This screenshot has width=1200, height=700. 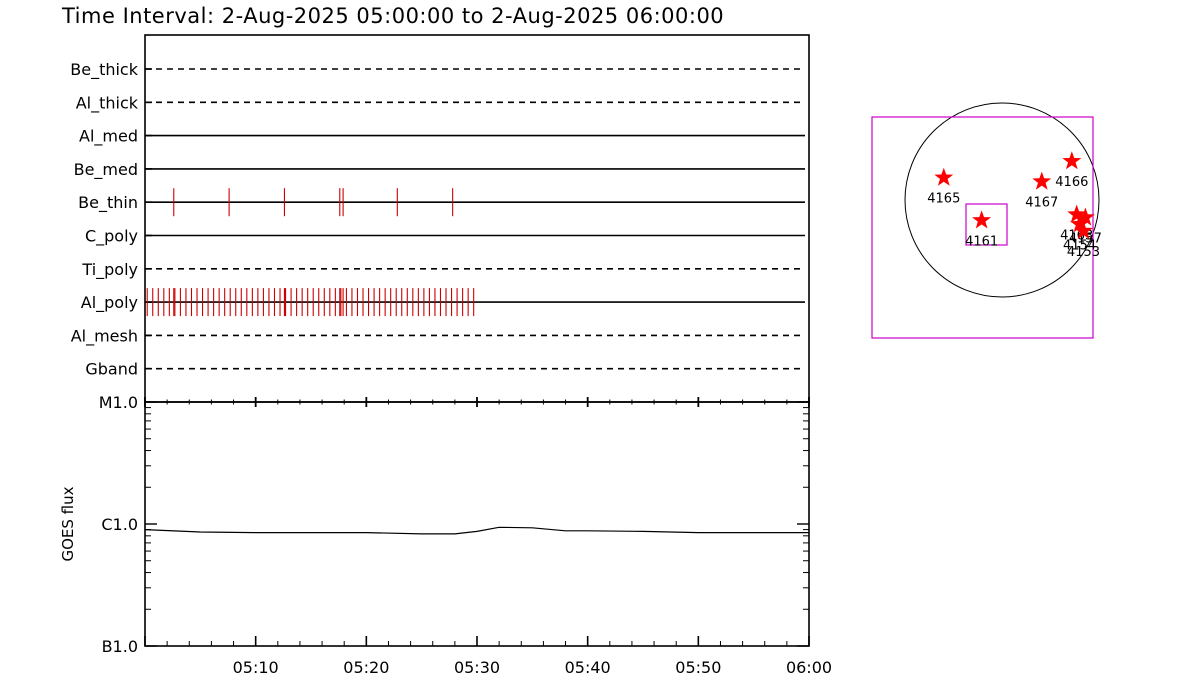 I want to click on filter-row-al-poly: Al_poly, so click(x=443, y=302).